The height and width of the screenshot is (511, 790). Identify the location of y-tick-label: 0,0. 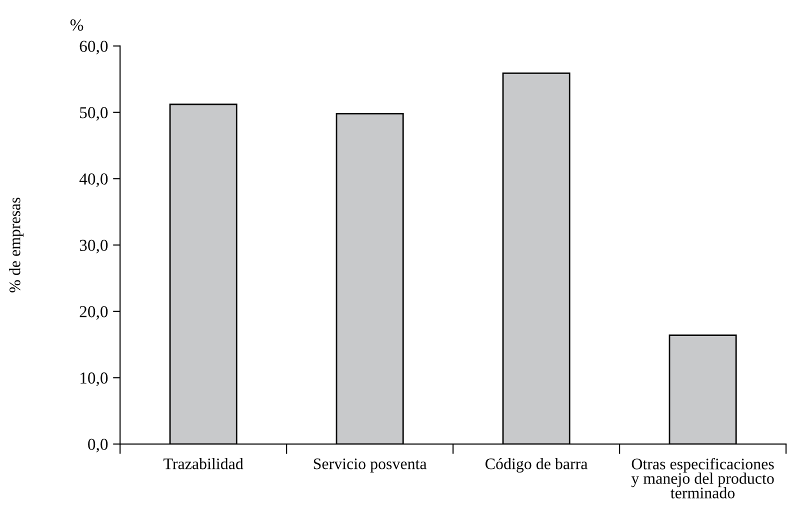
(98, 445).